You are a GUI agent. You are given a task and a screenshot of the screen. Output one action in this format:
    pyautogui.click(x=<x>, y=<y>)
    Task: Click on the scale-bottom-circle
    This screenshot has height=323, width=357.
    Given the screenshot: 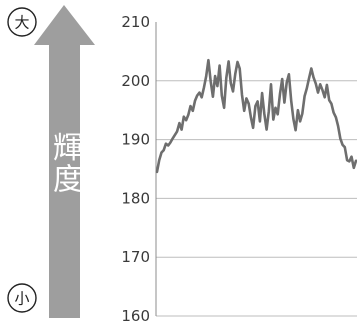 What is the action you would take?
    pyautogui.click(x=22, y=298)
    